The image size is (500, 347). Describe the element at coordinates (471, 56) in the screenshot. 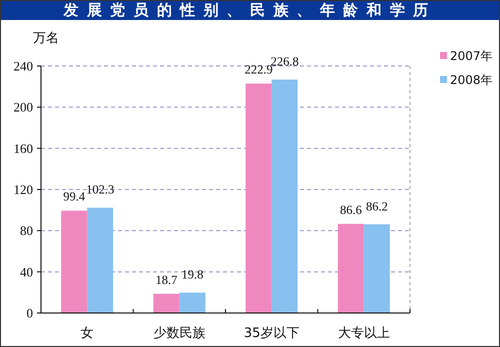

I see `legend-label: 2007年` at that location.